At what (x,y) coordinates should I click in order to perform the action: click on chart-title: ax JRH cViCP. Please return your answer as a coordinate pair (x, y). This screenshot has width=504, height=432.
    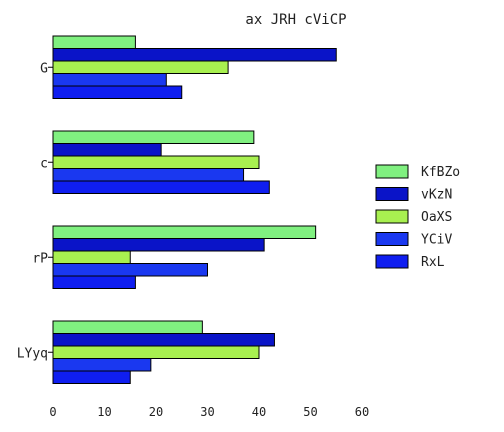
    Looking at the image, I should click on (295, 20).